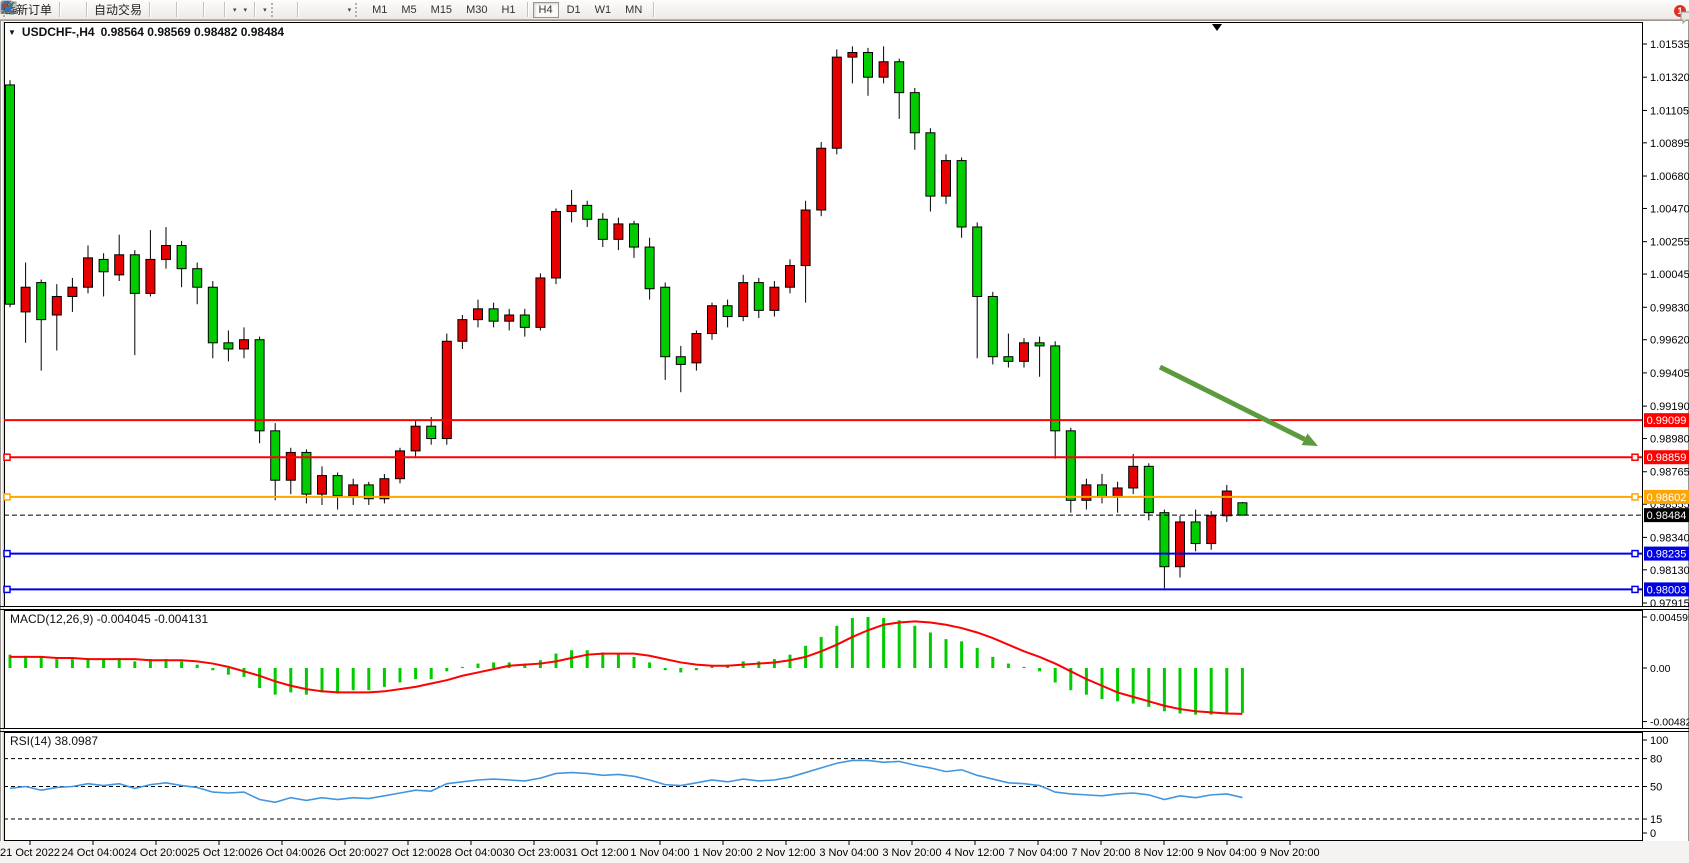 The width and height of the screenshot is (1689, 863). What do you see at coordinates (28, 9) in the screenshot?
I see `new-order-button: 新订单` at bounding box center [28, 9].